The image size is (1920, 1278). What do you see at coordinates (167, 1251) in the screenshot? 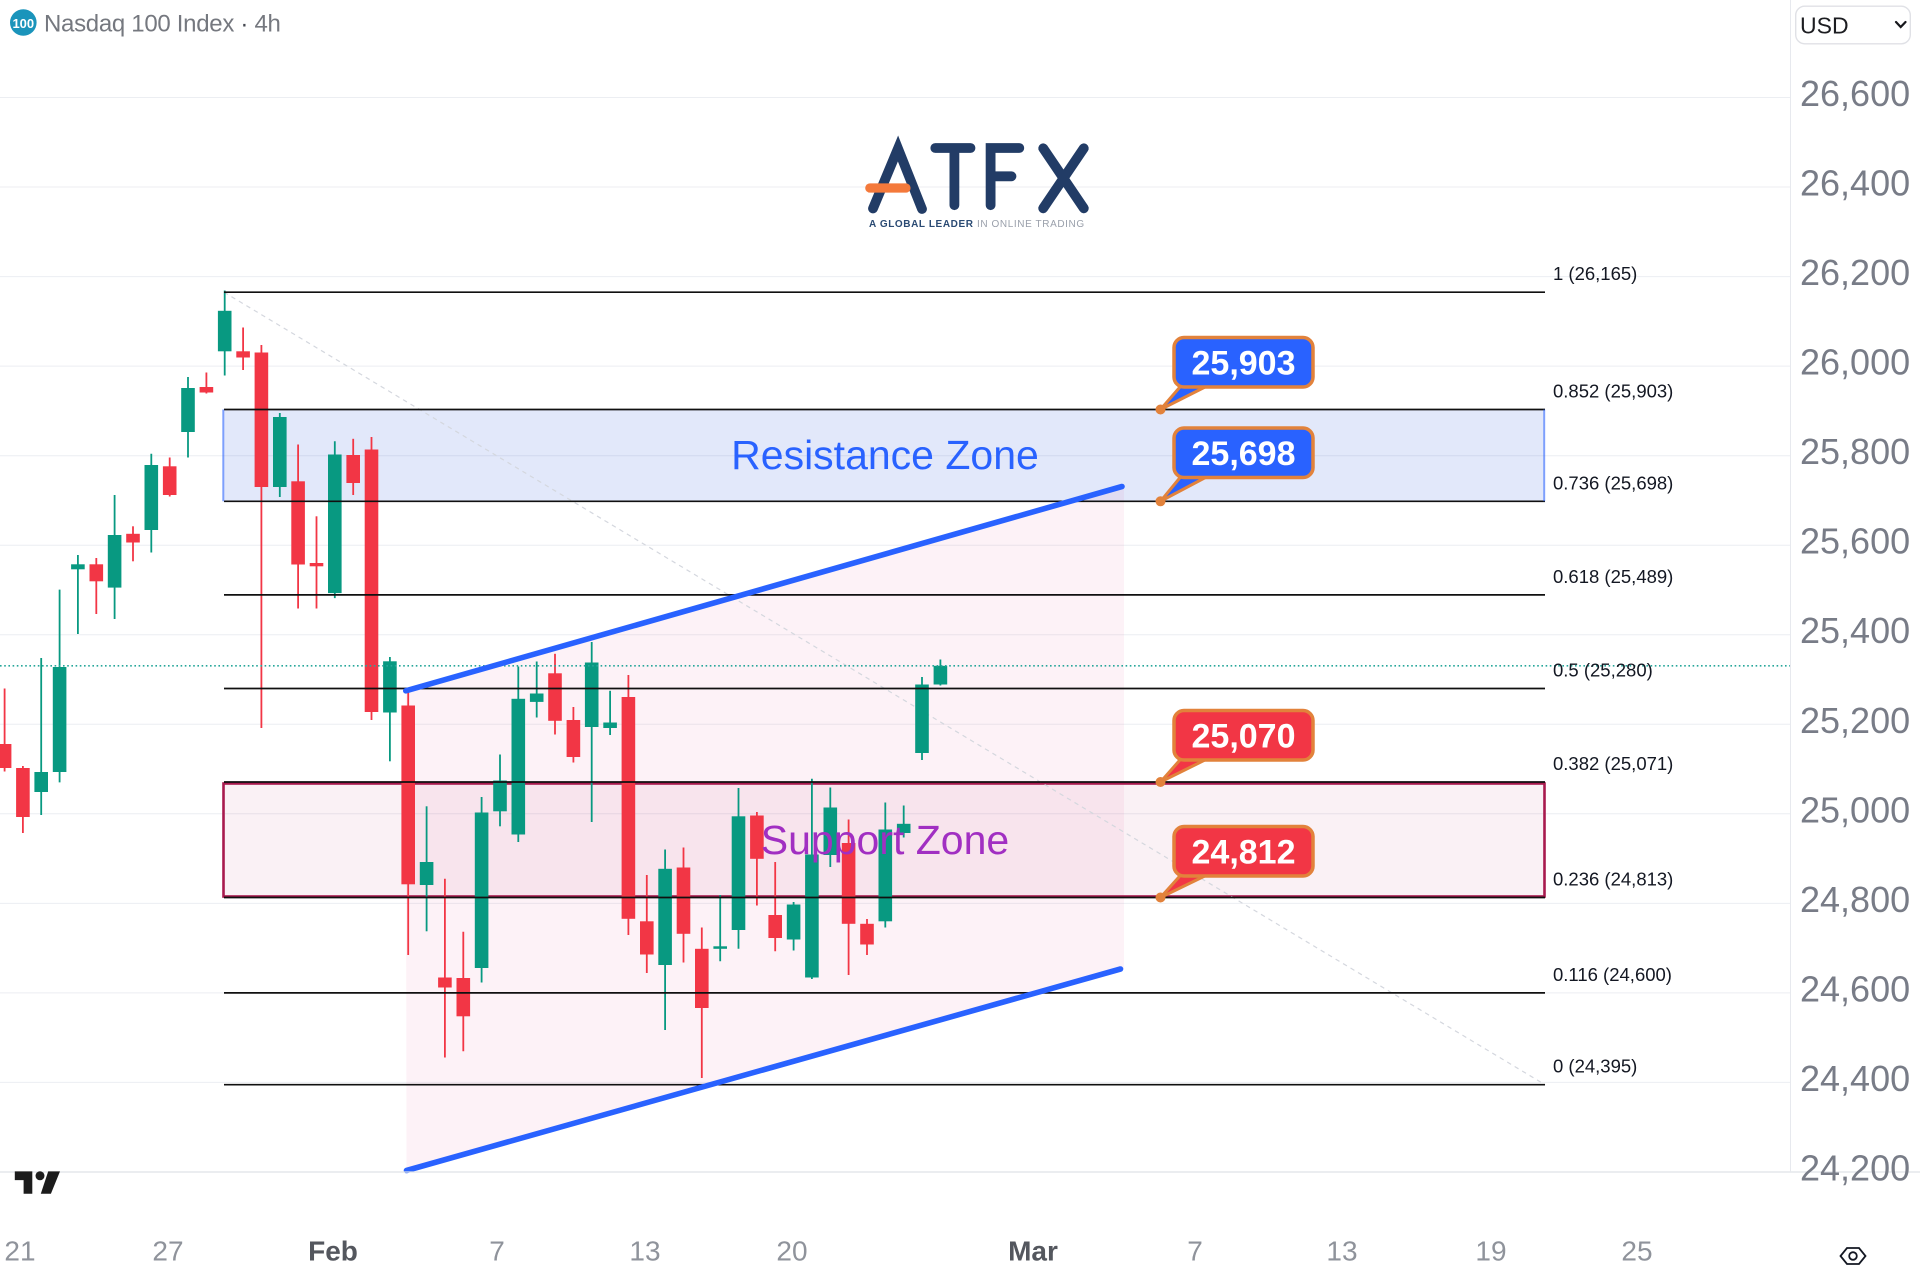
I see `svg-text: 27` at bounding box center [167, 1251].